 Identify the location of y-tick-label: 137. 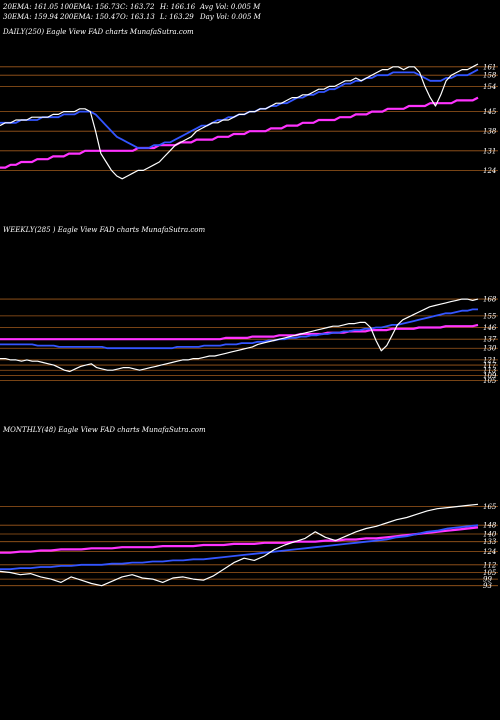
(490, 340).